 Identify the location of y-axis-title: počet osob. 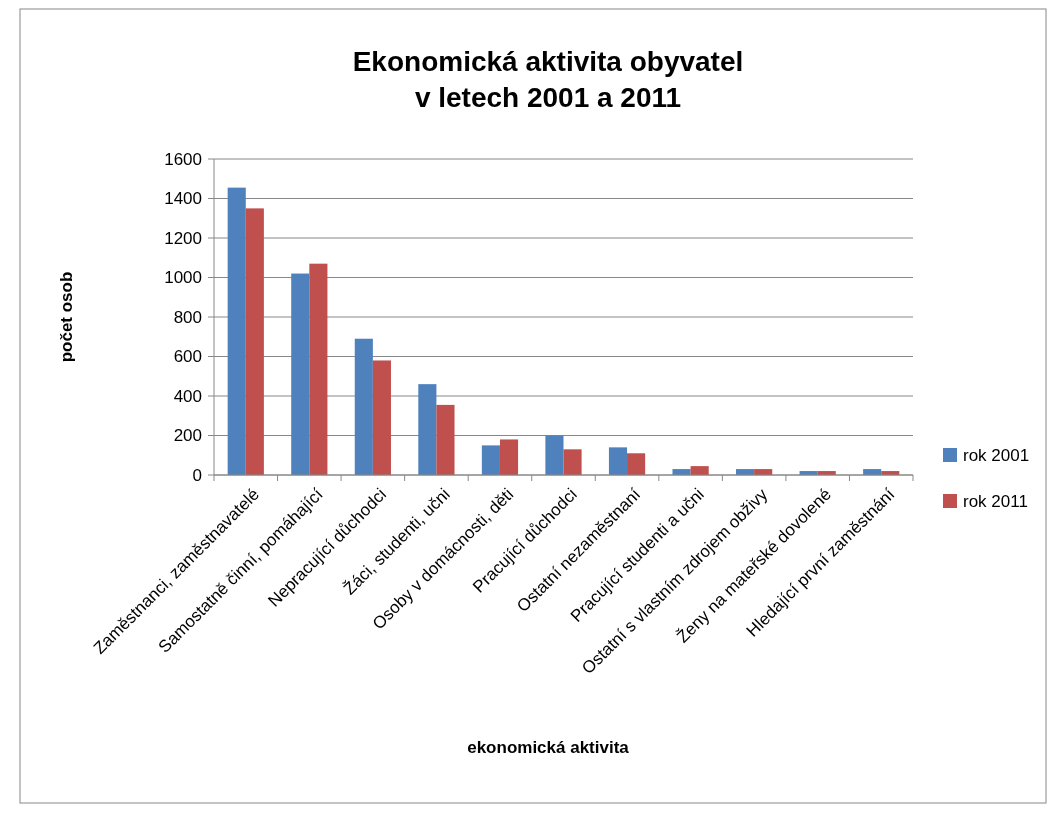
(66, 317).